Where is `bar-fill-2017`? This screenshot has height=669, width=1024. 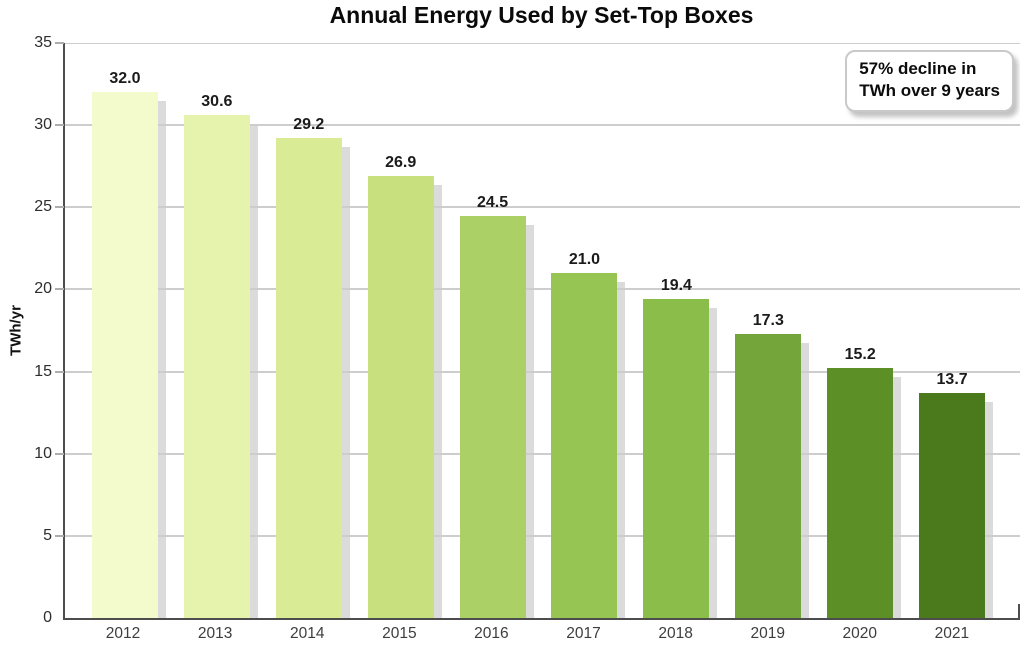
bar-fill-2017 is located at coordinates (584, 445).